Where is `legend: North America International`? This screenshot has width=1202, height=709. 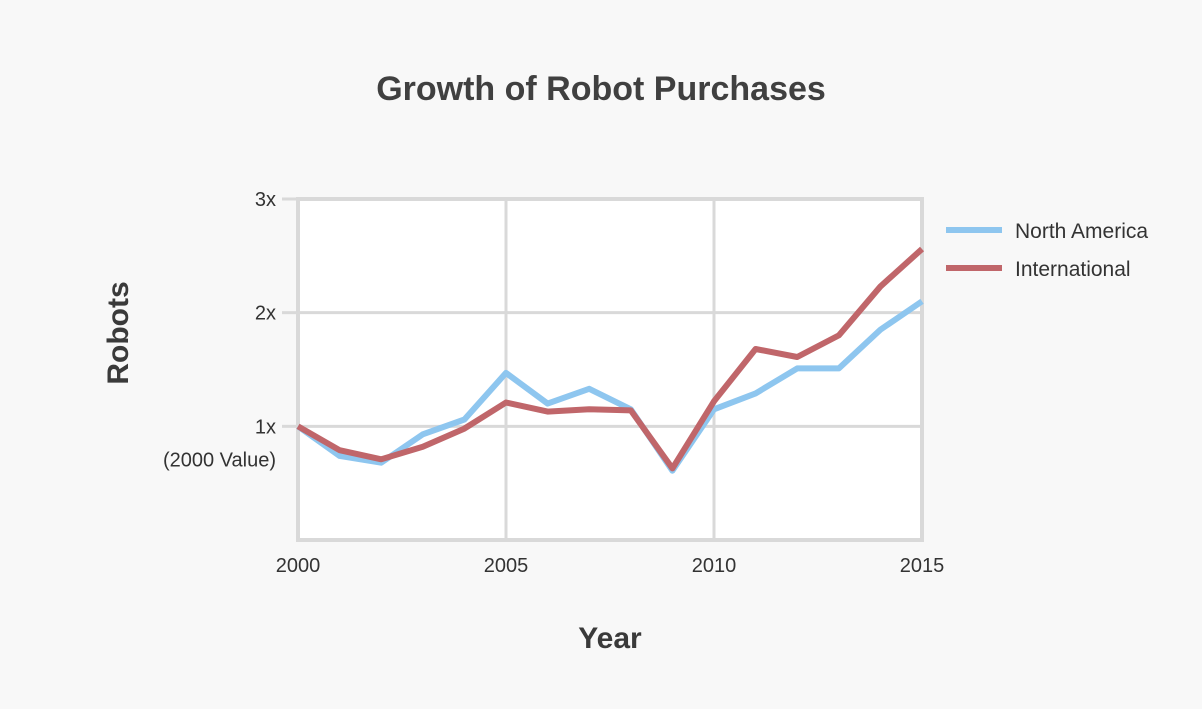 legend: North America International is located at coordinates (1047, 250).